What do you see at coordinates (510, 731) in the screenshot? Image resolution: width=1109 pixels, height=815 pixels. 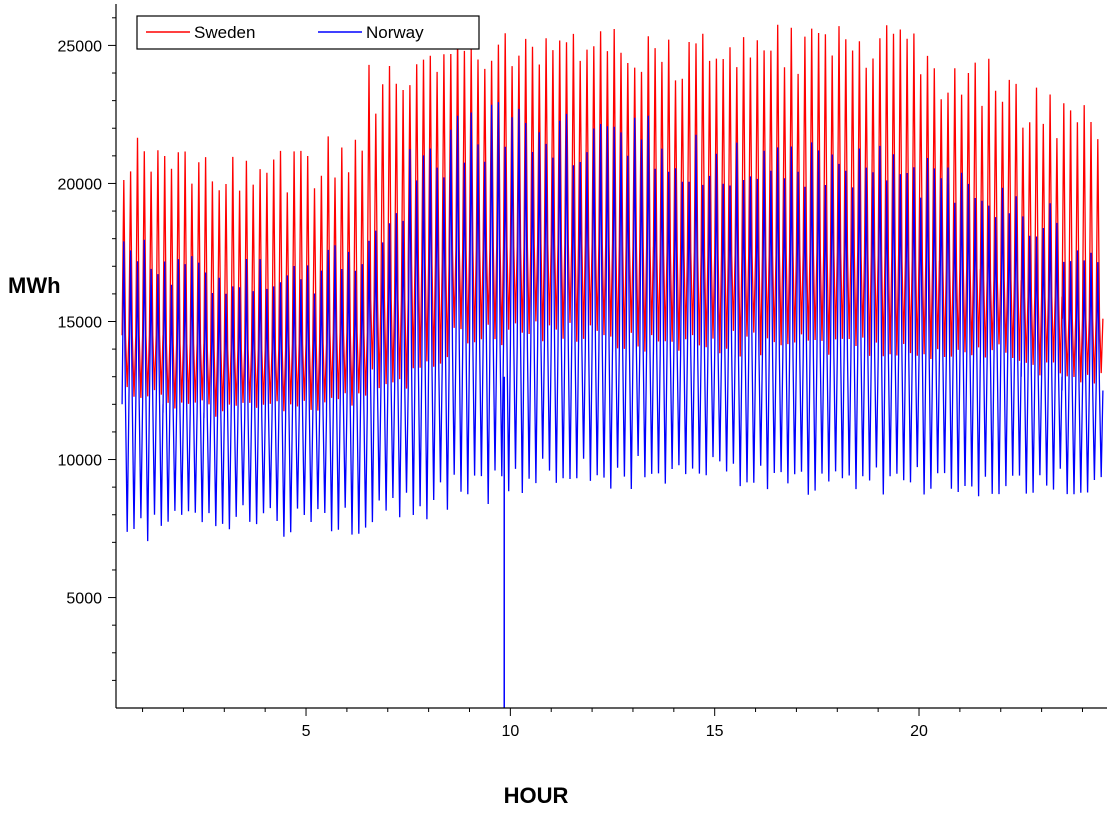 I see `x-tick-label: 10` at bounding box center [510, 731].